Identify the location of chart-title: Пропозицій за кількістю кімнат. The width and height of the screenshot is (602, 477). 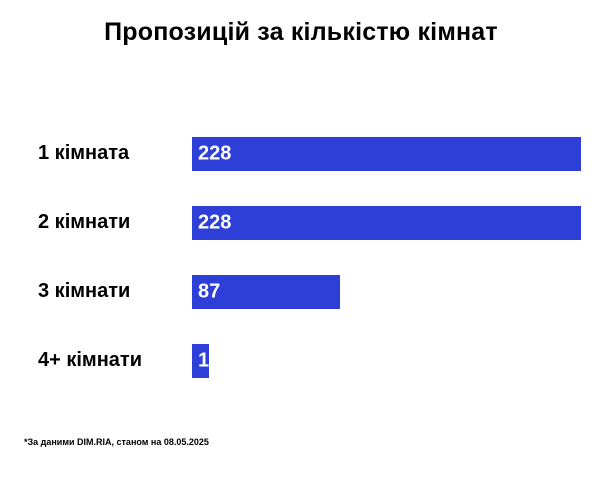
(301, 32).